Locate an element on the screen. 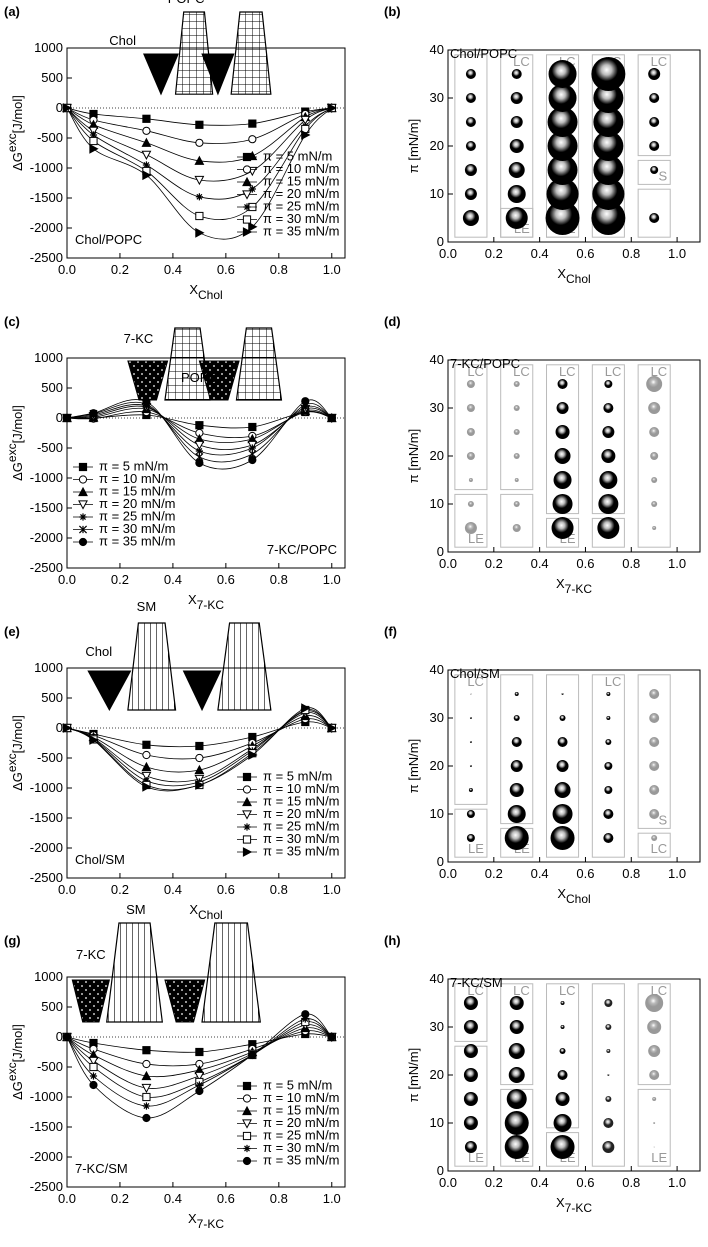 The image size is (708, 1247). y-tick-label: -2000 is located at coordinates (46, 227).